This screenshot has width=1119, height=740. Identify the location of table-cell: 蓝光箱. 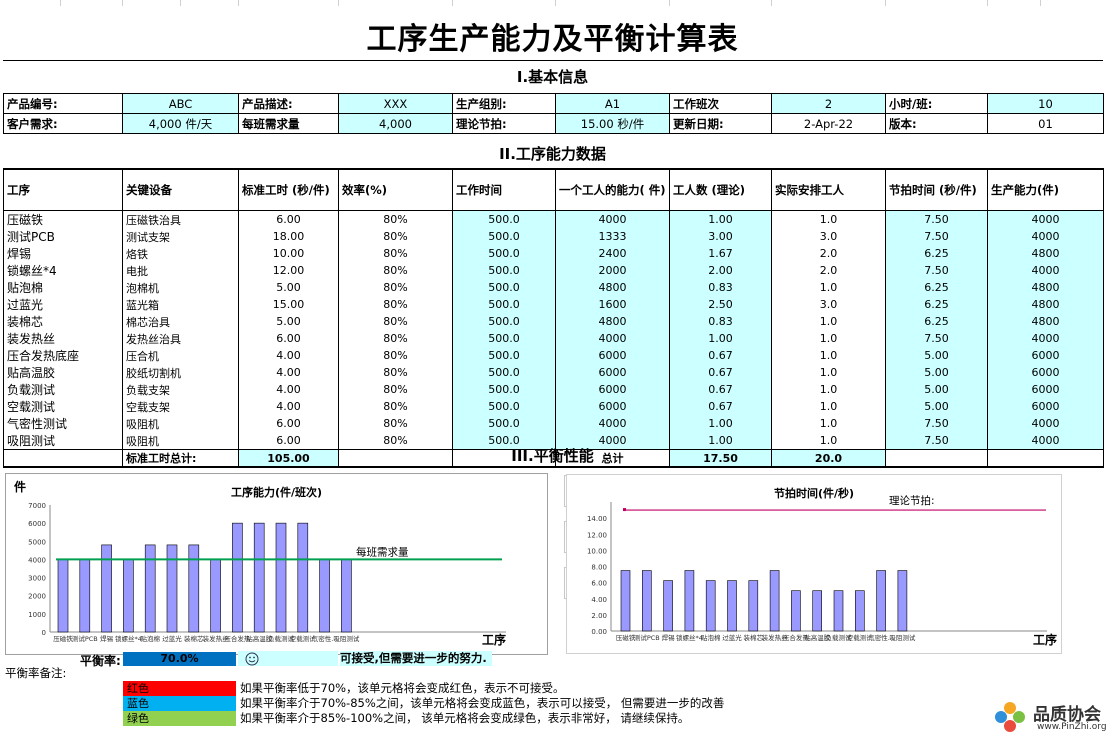
(180, 304).